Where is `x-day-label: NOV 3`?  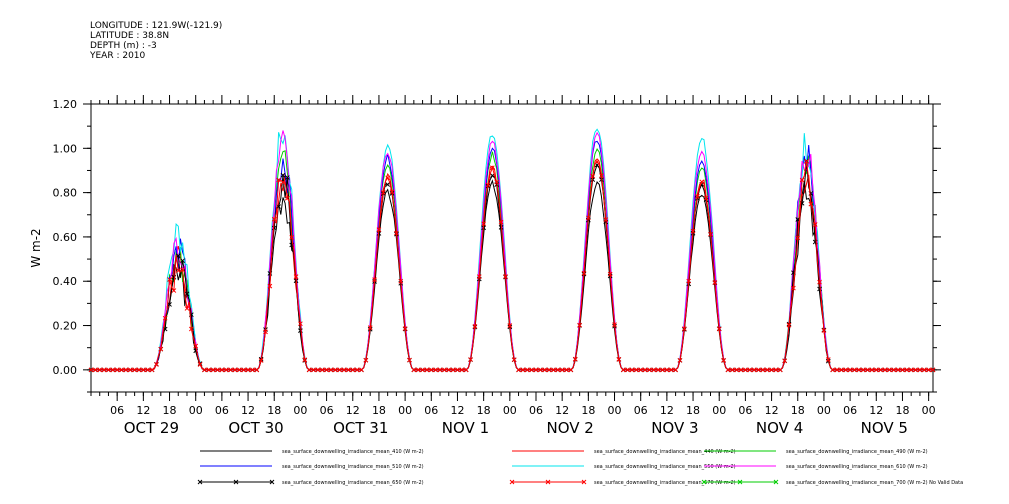
x-day-label: NOV 3 is located at coordinates (674, 428).